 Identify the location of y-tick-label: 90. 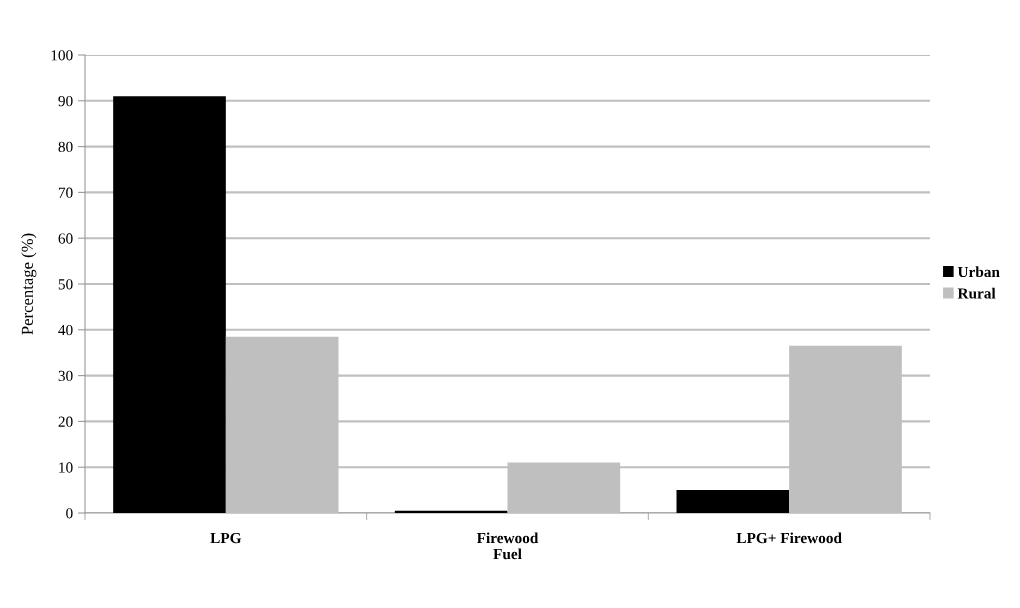
(65, 101).